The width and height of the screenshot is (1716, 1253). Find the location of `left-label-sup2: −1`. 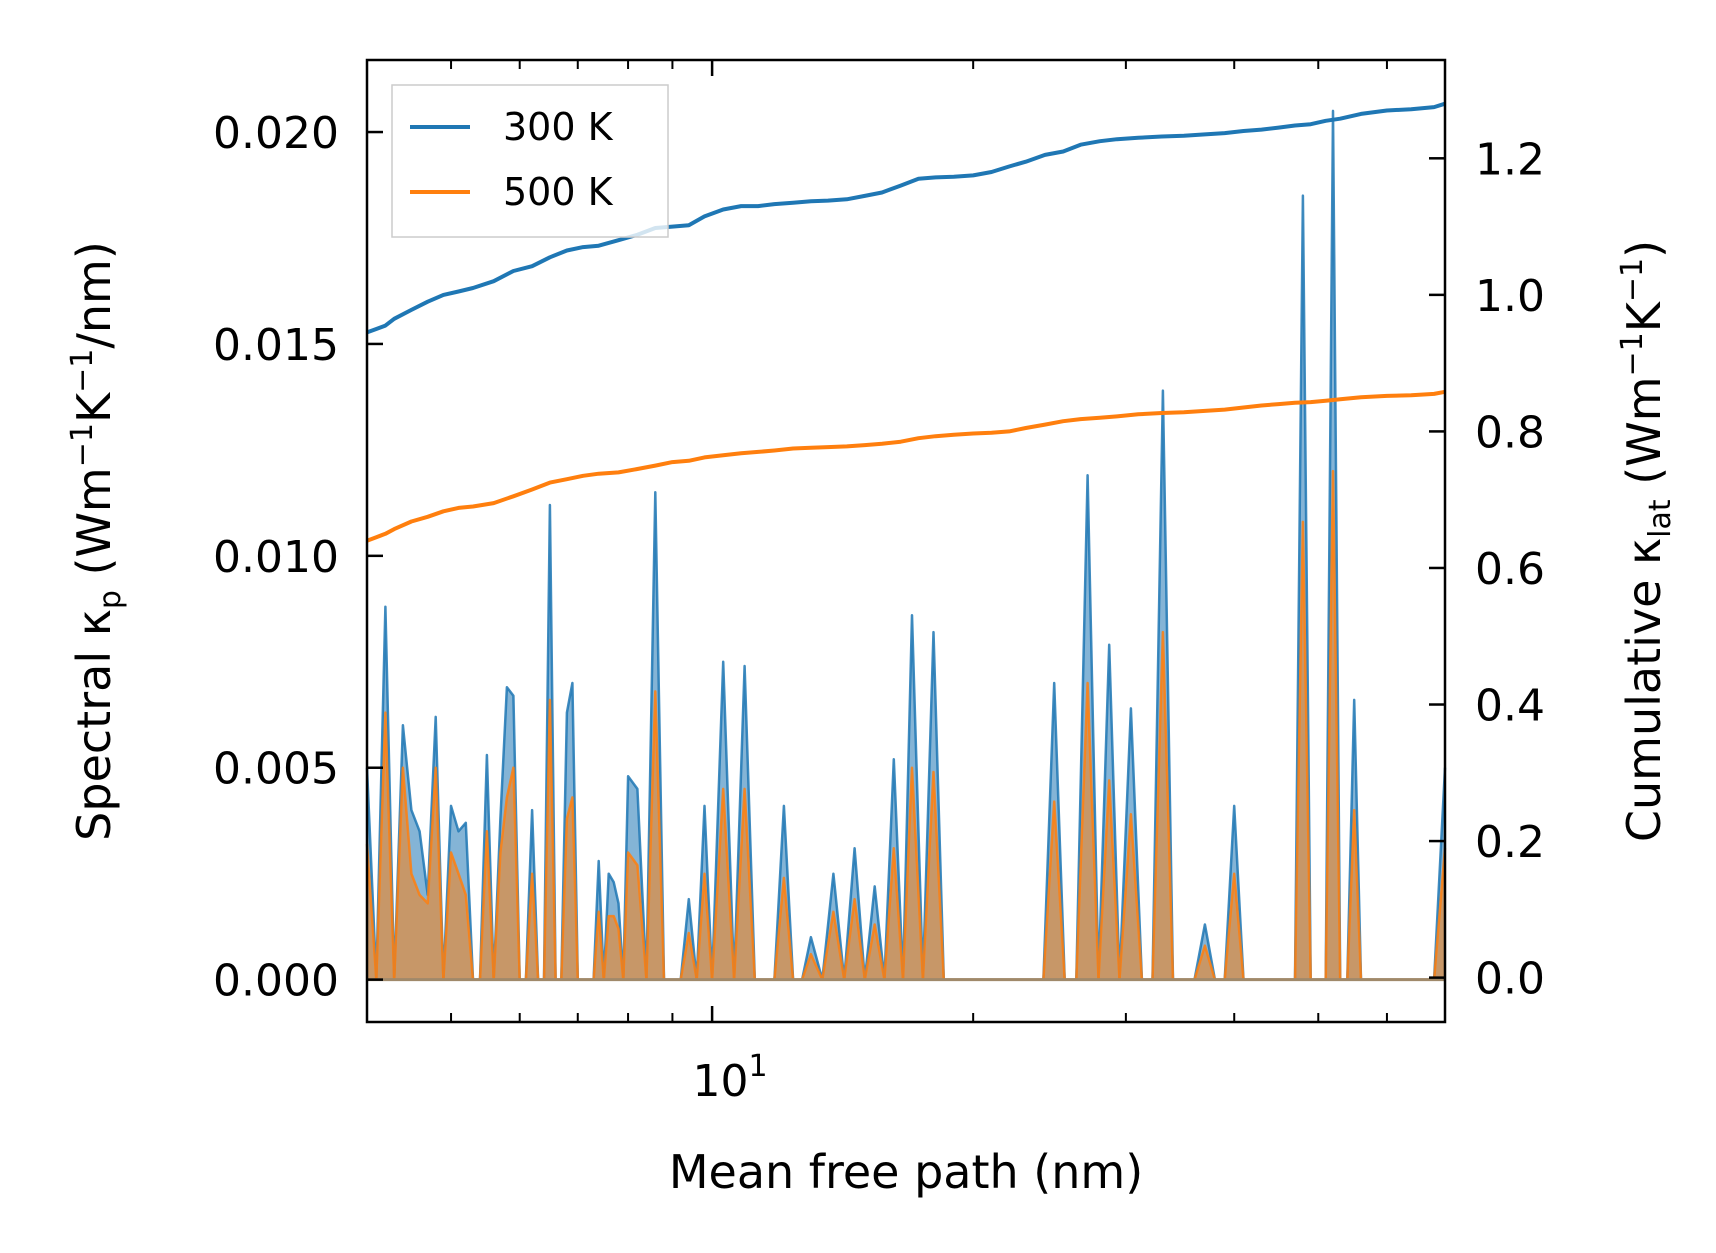

left-label-sup2: −1 is located at coordinates (82, 371).